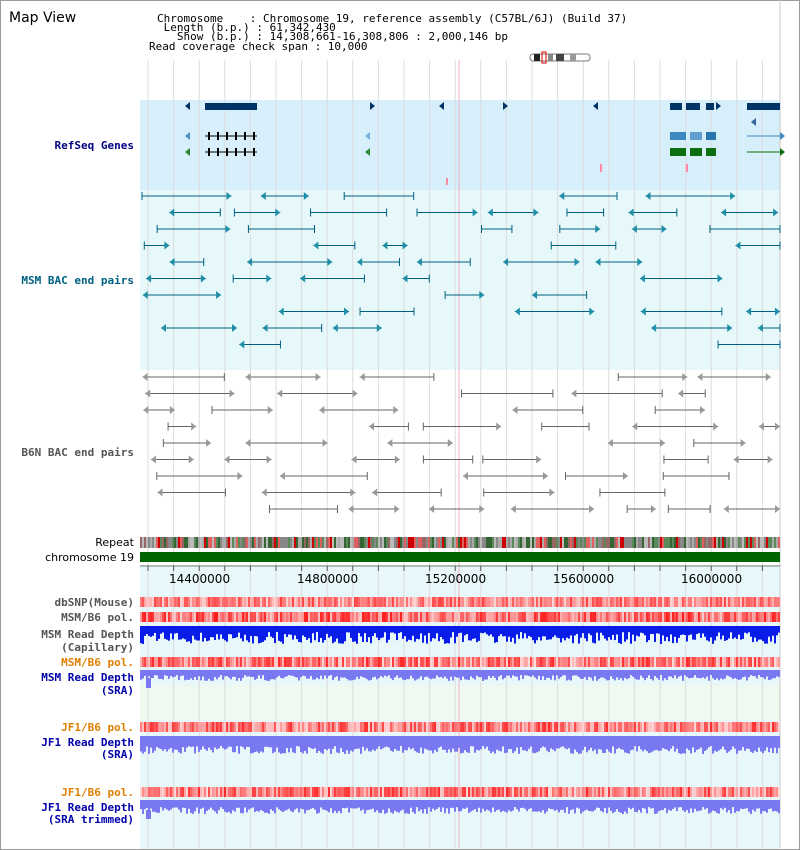  What do you see at coordinates (711, 152) in the screenshot?
I see `gene-block` at bounding box center [711, 152].